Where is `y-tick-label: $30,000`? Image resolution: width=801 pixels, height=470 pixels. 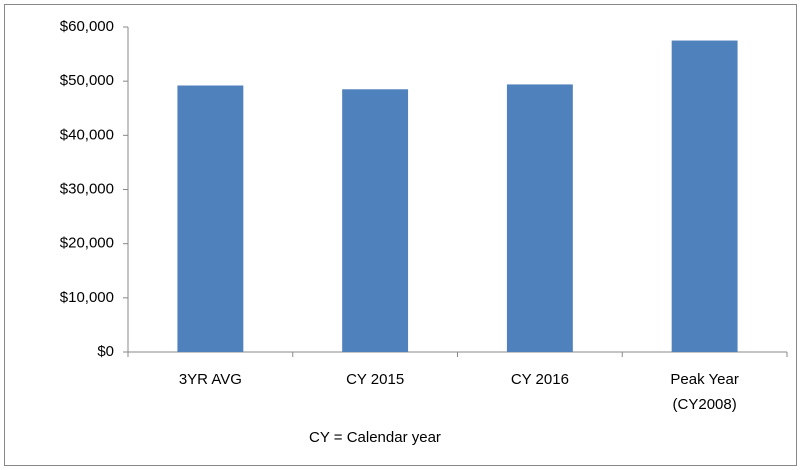 y-tick-label: $30,000 is located at coordinates (87, 188).